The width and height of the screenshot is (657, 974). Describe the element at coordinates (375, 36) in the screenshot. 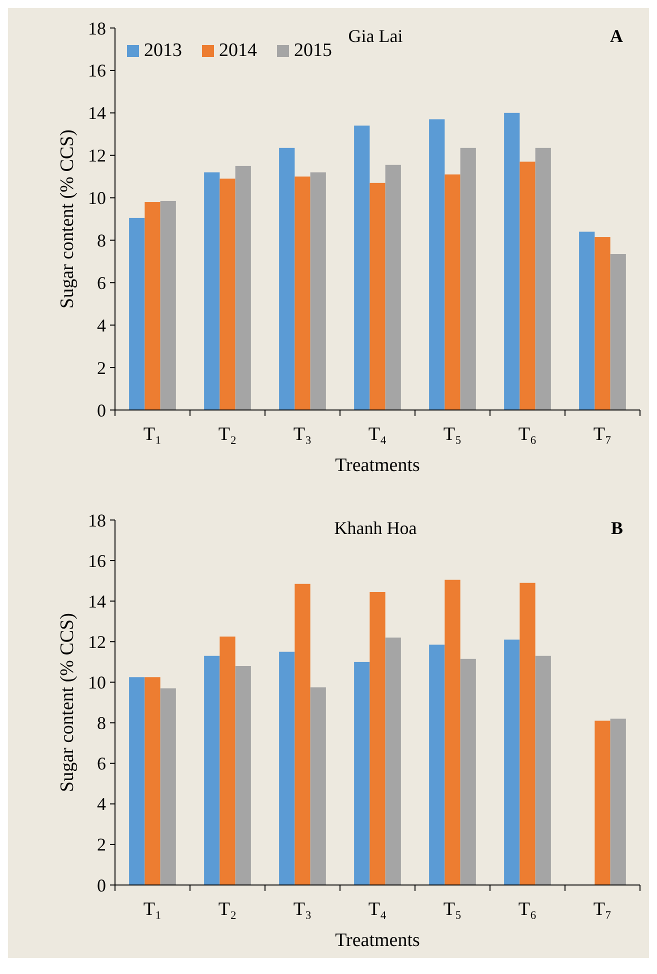

I see `chart-title: Gia Lai` at that location.